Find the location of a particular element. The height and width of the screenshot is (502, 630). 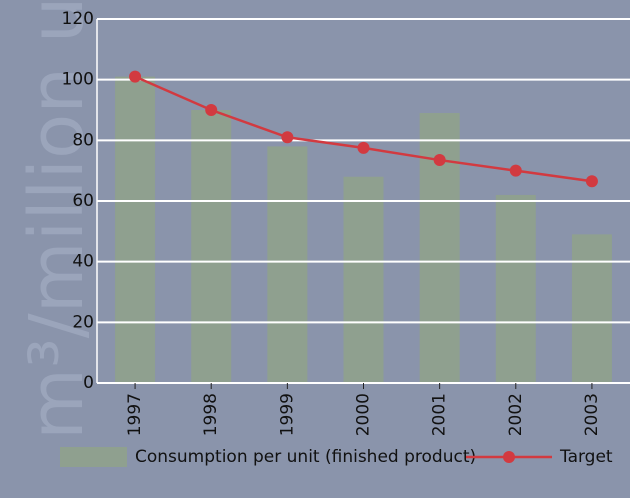

x-tick-label: 1997 is located at coordinates (135, 414).